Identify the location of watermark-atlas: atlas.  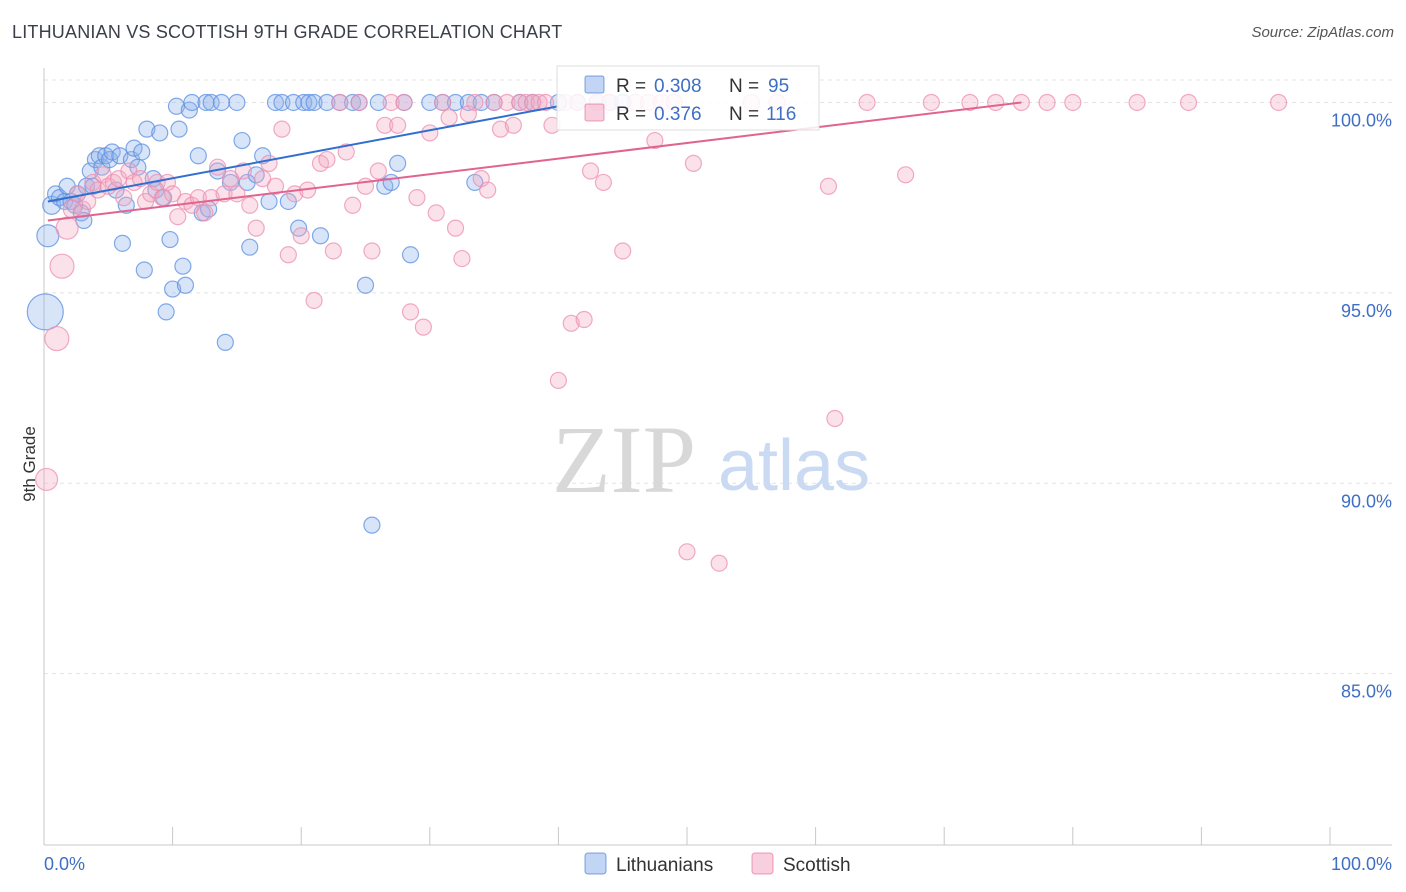
(794, 466).